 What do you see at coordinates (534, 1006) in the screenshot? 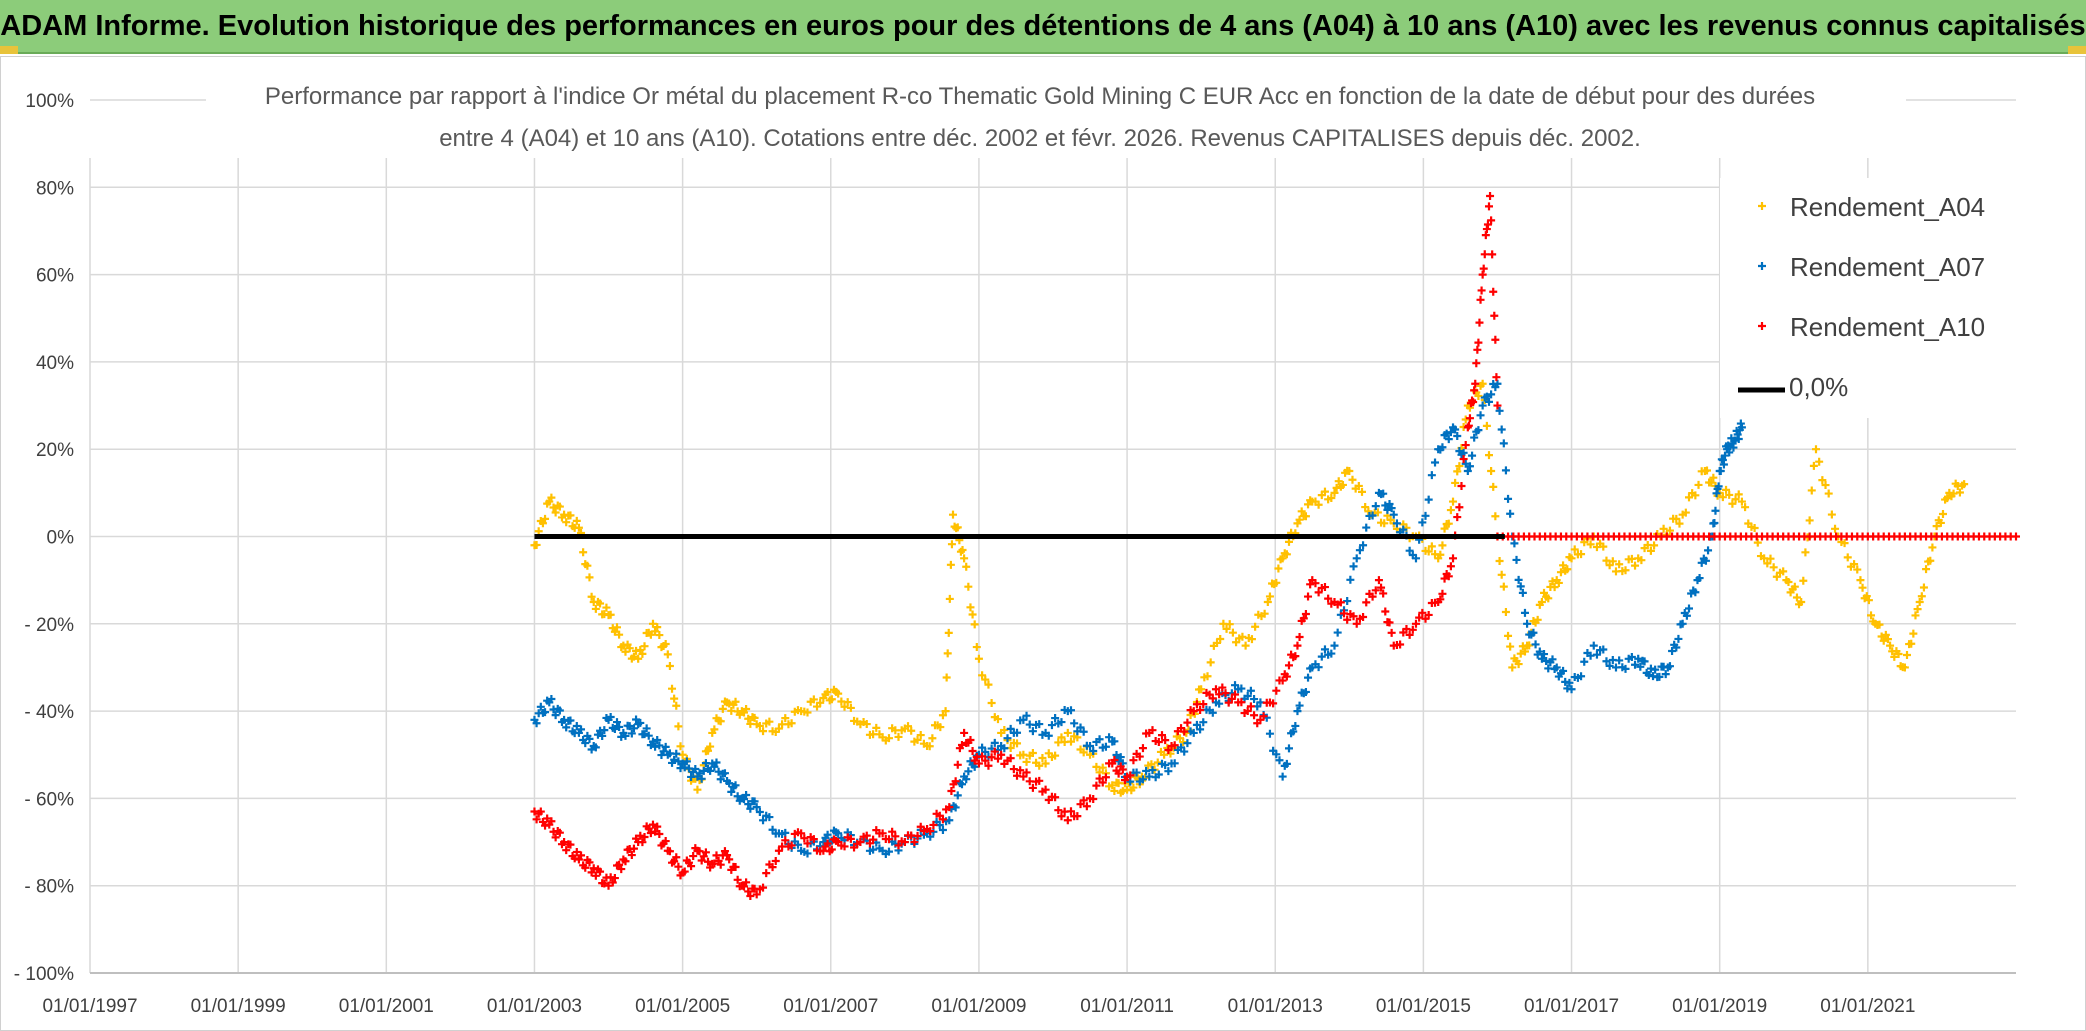
I see `x-tick-label: 01/01/2003` at bounding box center [534, 1006].